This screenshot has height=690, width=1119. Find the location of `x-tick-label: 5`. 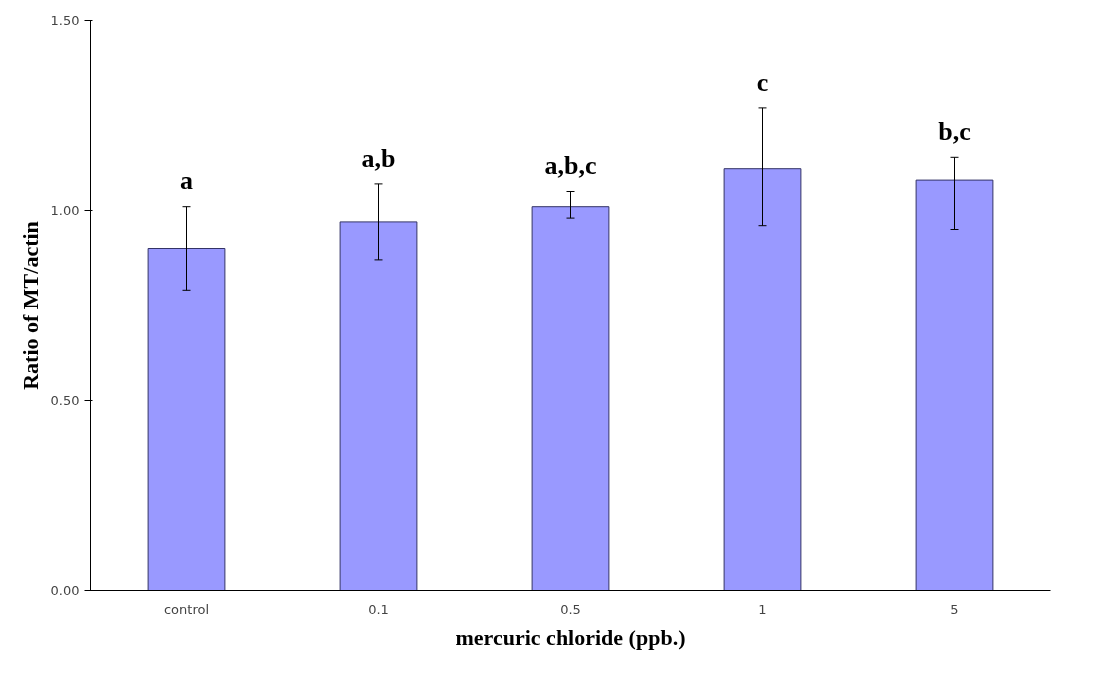

x-tick-label: 5 is located at coordinates (954, 609).